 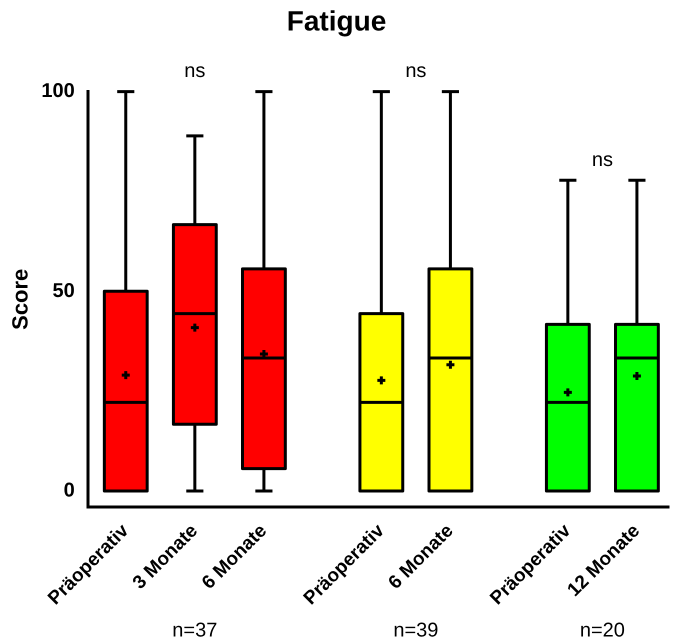 What do you see at coordinates (415, 631) in the screenshot?
I see `text: n=39` at bounding box center [415, 631].